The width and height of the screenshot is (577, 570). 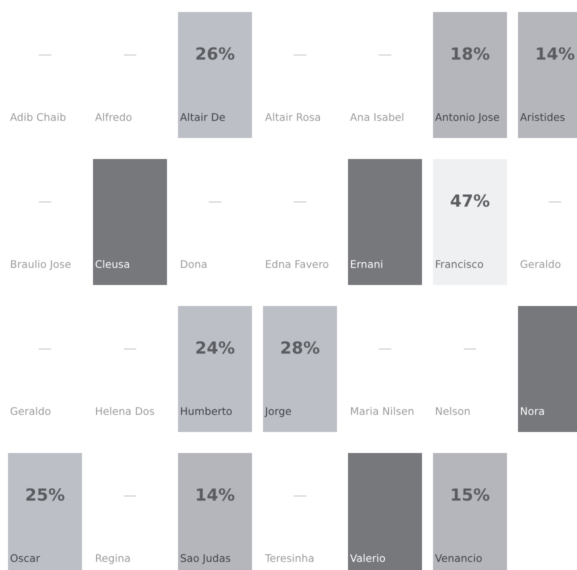 What do you see at coordinates (206, 411) in the screenshot?
I see `category-label: Humberto` at bounding box center [206, 411].